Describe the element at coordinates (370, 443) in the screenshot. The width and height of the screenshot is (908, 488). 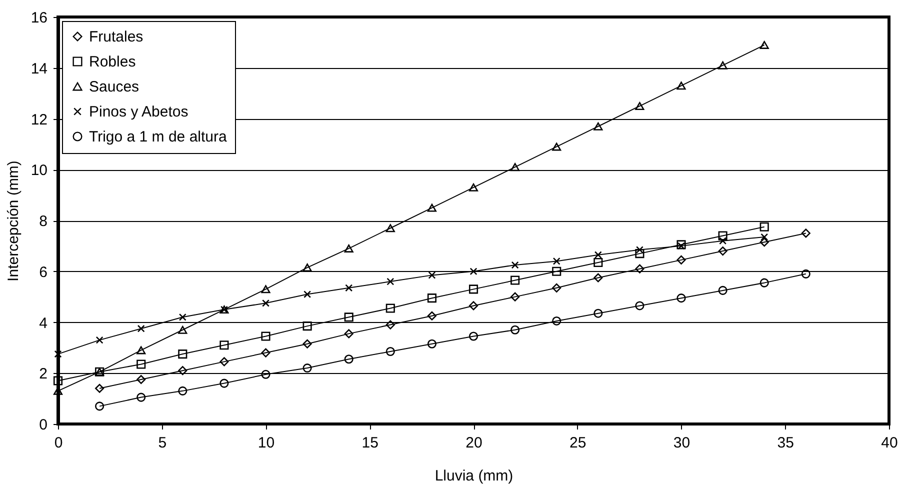
I see `x-tick-label: 15` at that location.